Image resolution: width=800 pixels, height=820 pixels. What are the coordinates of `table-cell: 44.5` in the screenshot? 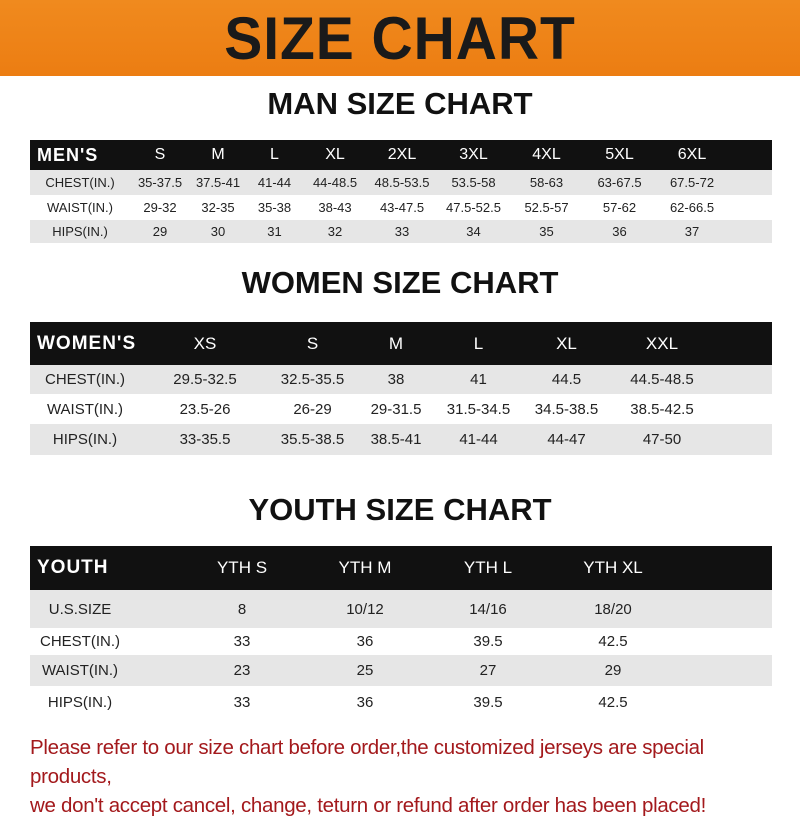 It's located at (566, 379).